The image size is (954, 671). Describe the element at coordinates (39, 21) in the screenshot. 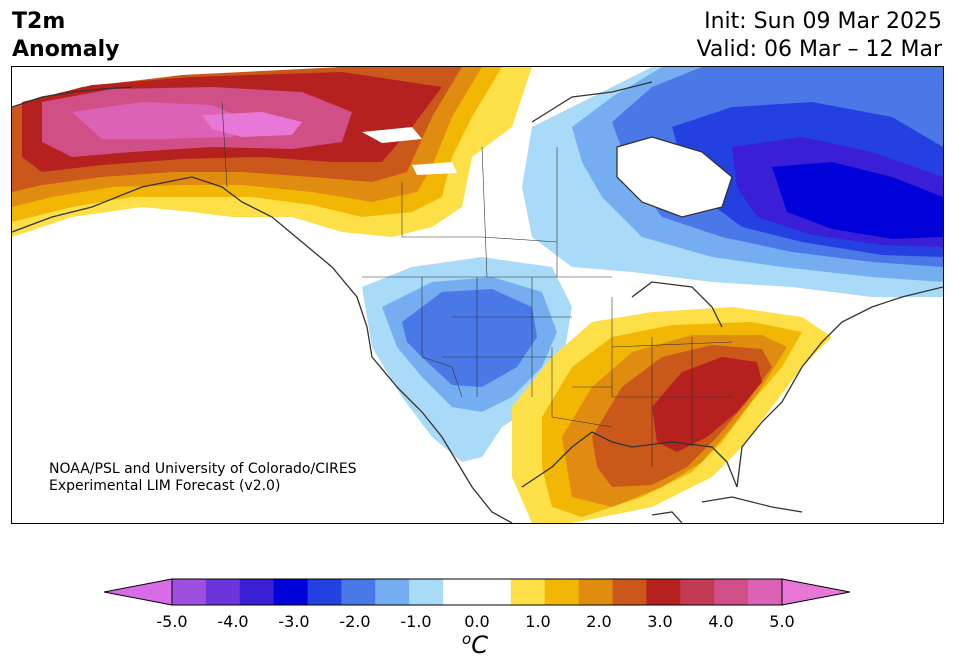

I see `title-variable: T2m` at that location.